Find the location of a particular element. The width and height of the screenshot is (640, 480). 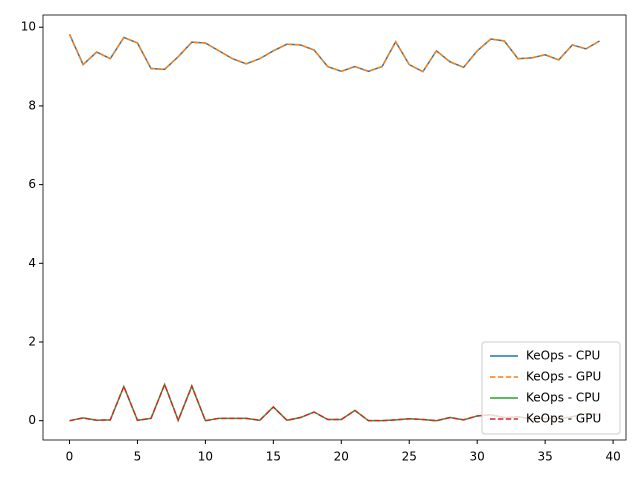

x-tick-label: 25 is located at coordinates (409, 457).